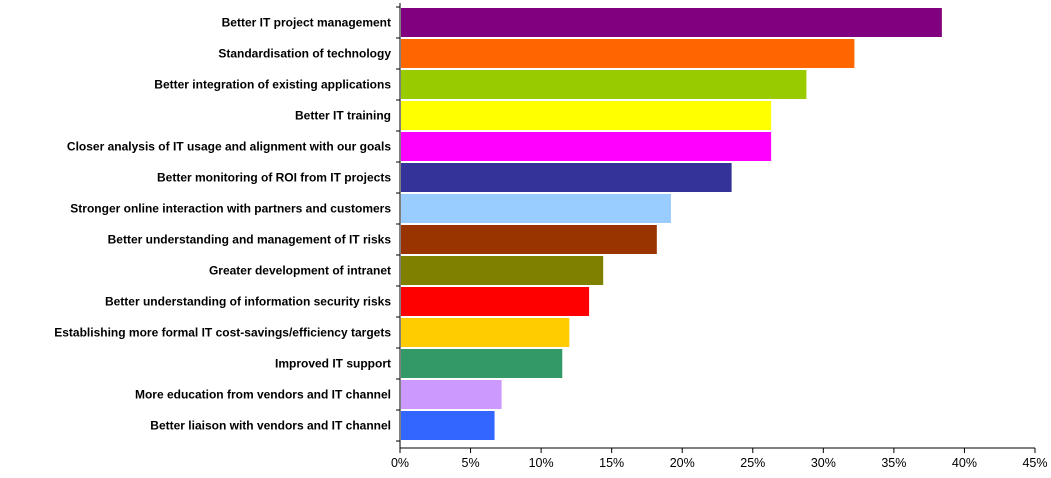 This screenshot has width=1051, height=478. I want to click on x-tick-label: 25%, so click(752, 463).